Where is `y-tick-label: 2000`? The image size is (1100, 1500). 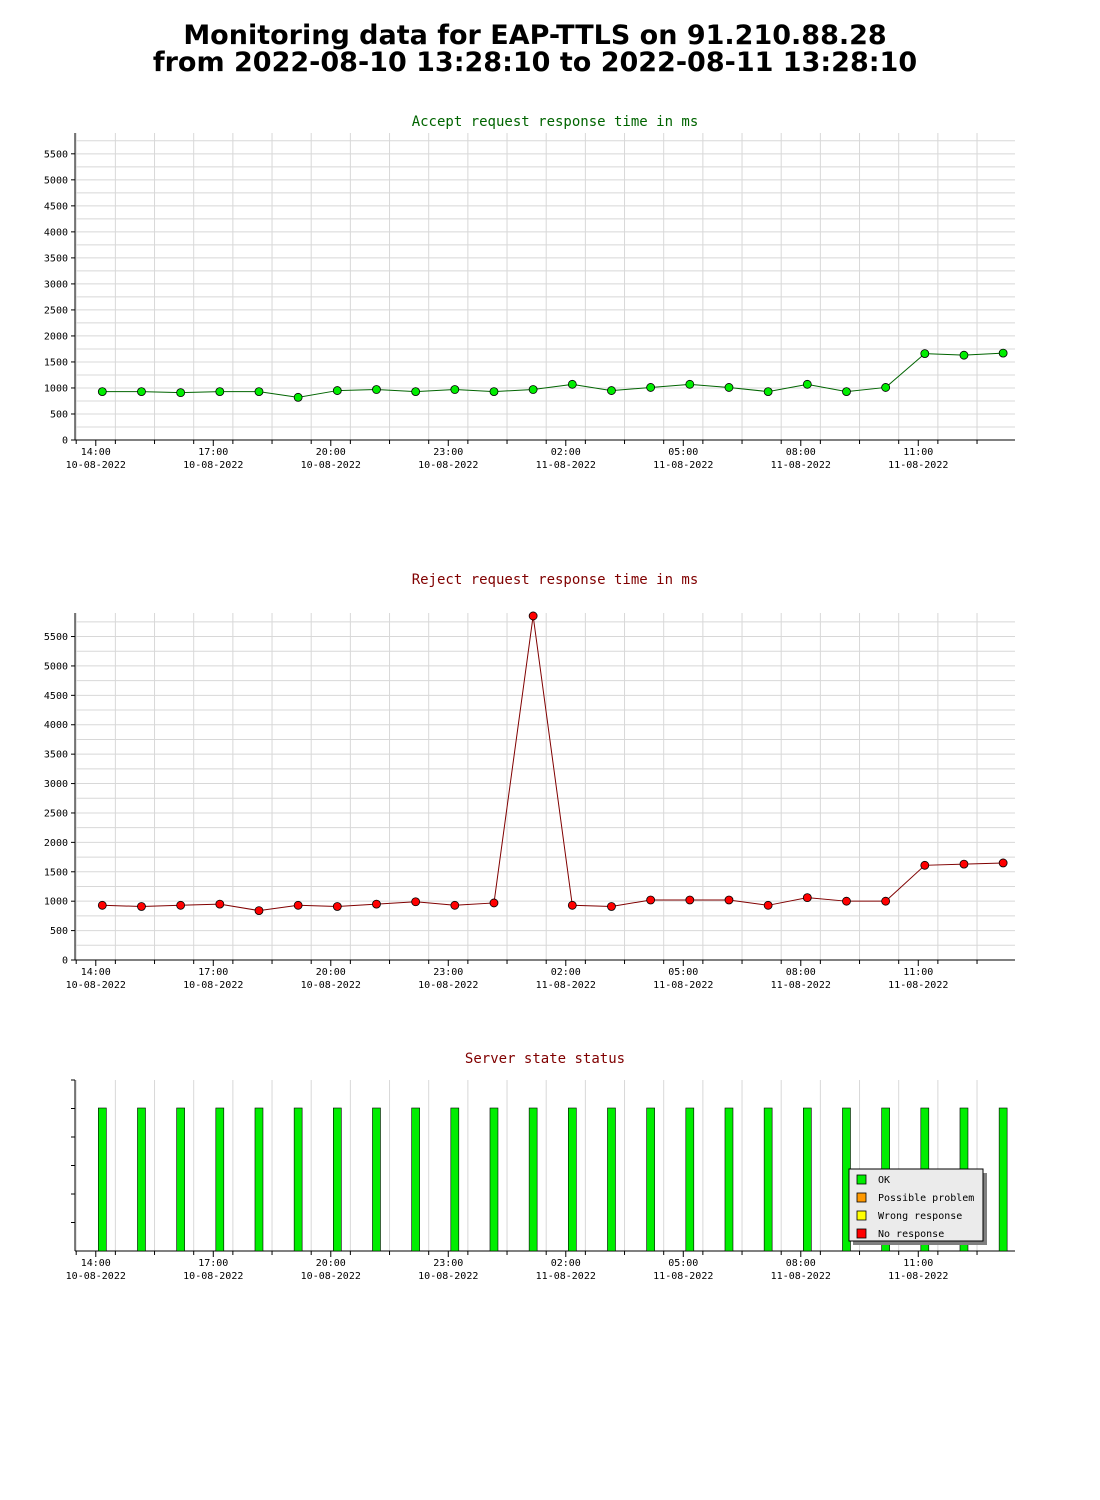
y-tick-label: 2000 is located at coordinates (56, 843).